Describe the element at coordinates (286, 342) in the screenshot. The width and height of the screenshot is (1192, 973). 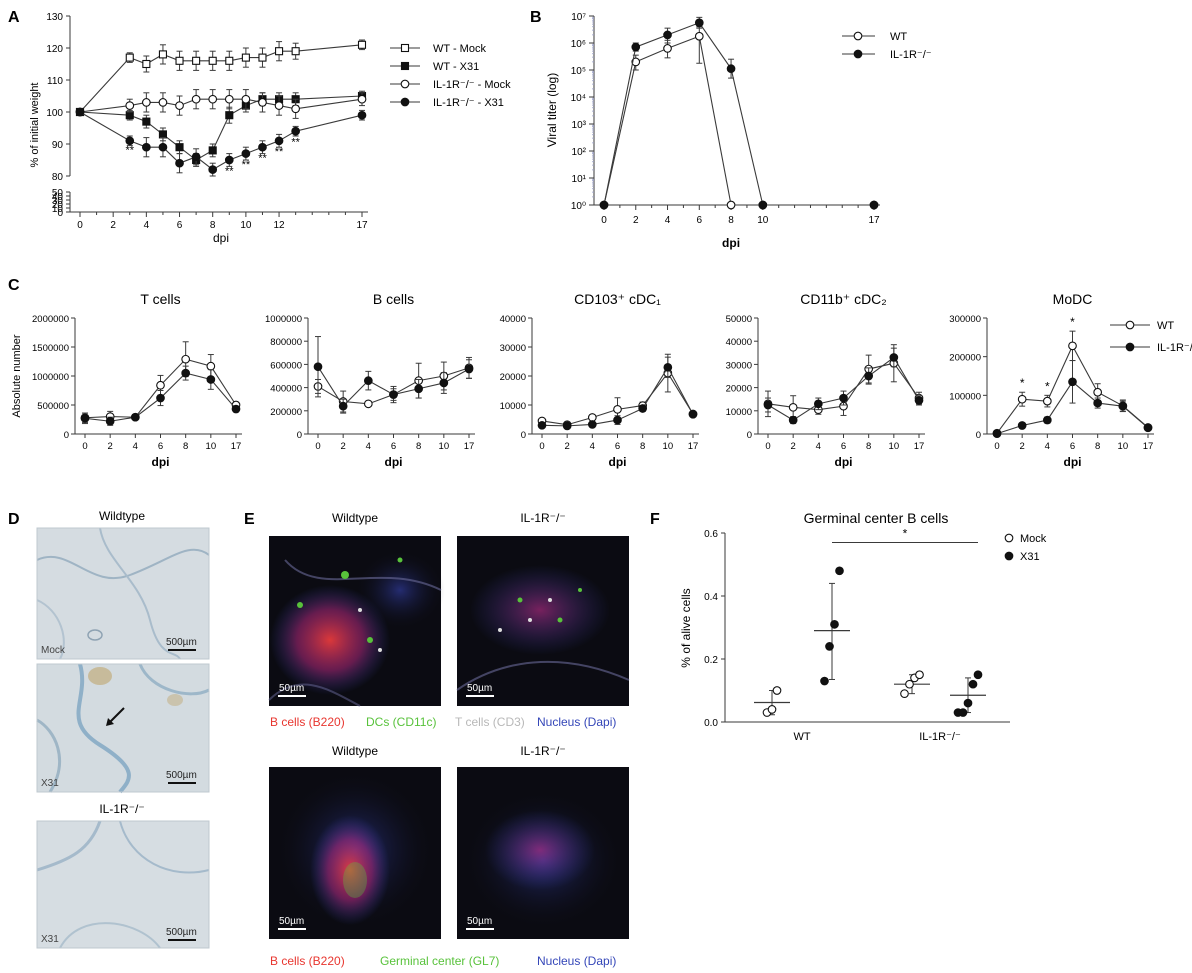
I see `c-ytick-label: 800000` at that location.